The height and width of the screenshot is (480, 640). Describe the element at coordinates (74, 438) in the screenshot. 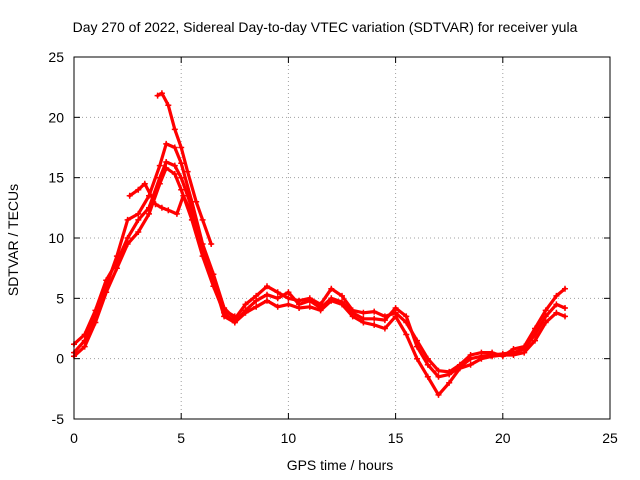

I see `x-tick-label: 0` at that location.